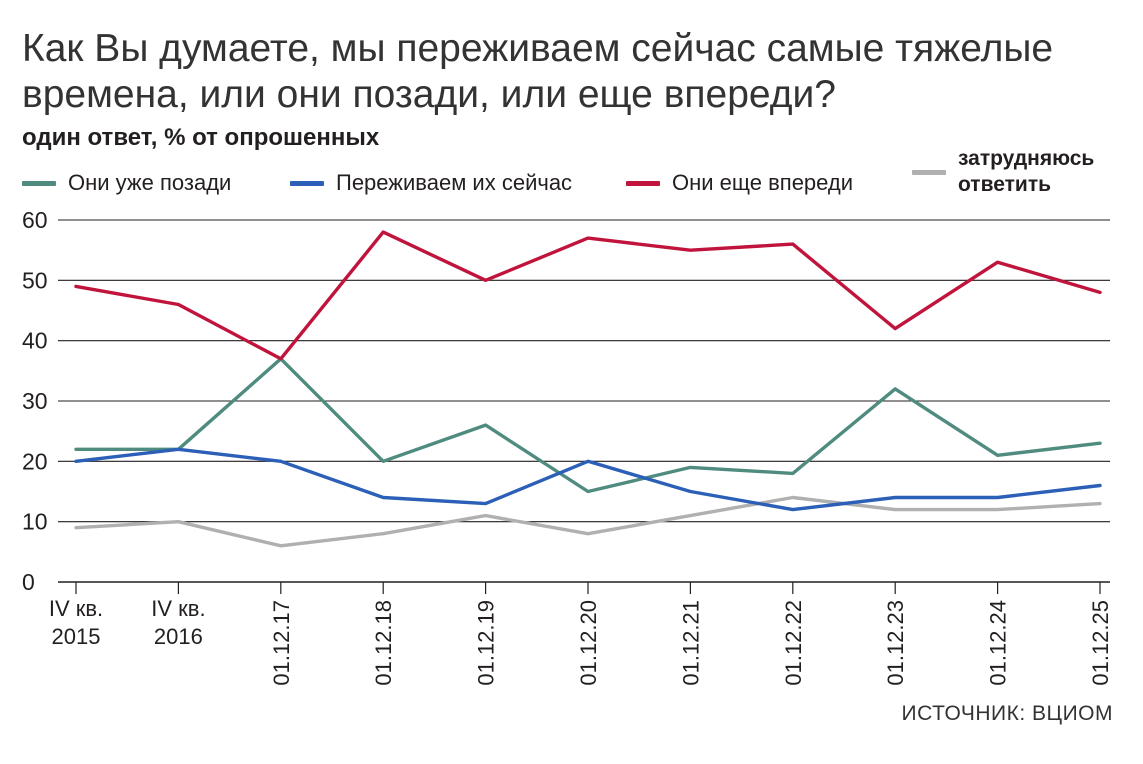 The height and width of the screenshot is (764, 1143). What do you see at coordinates (150, 182) in the screenshot?
I see `legend-label: Они уже позади` at bounding box center [150, 182].